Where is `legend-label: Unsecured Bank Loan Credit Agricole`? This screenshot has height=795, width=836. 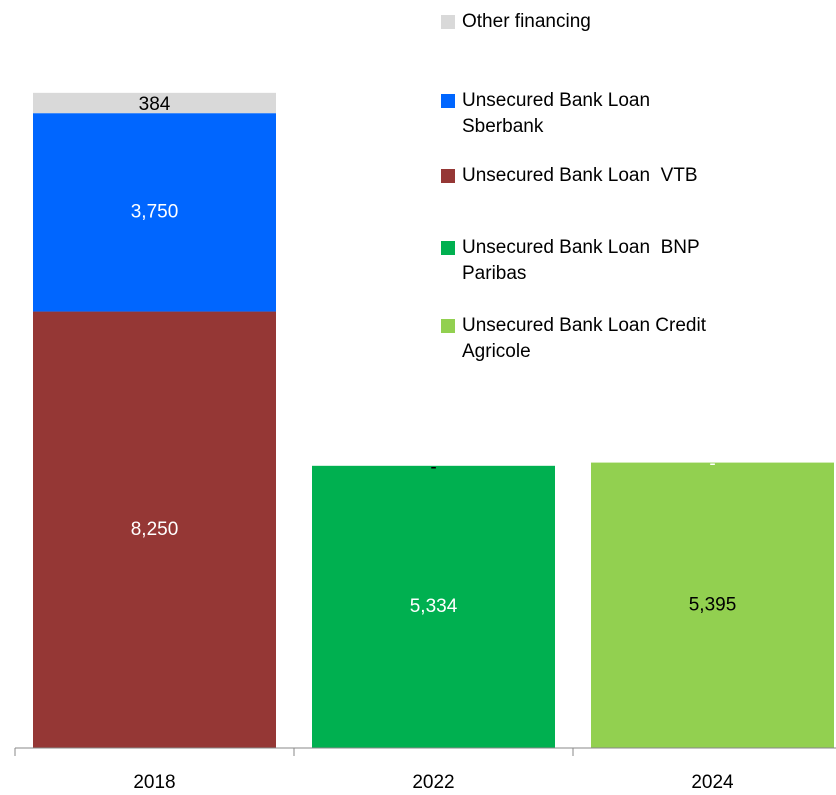 legend-label: Unsecured Bank Loan Credit Agricole is located at coordinates (586, 338).